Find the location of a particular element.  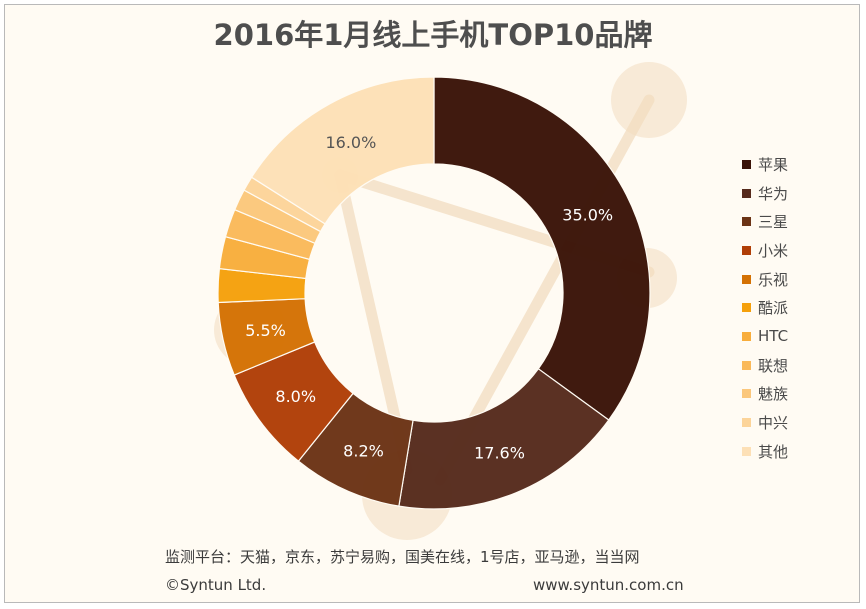

legend: 苹果 华为 三星 小米 乐视 酷派 HTC 联想 魅族 中兴 其他 is located at coordinates (765, 308).